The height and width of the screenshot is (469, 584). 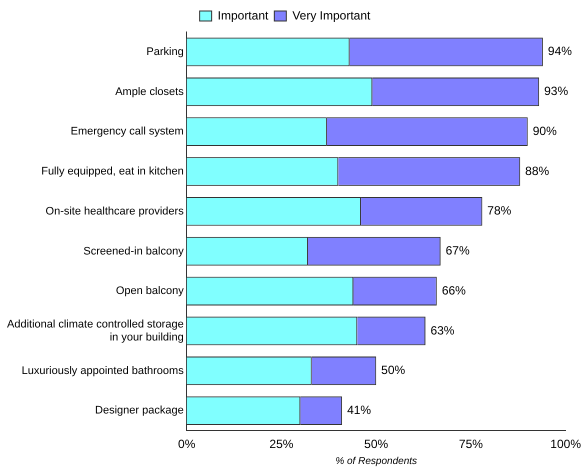 What do you see at coordinates (332, 15) in the screenshot?
I see `legend-label: Very Important` at bounding box center [332, 15].